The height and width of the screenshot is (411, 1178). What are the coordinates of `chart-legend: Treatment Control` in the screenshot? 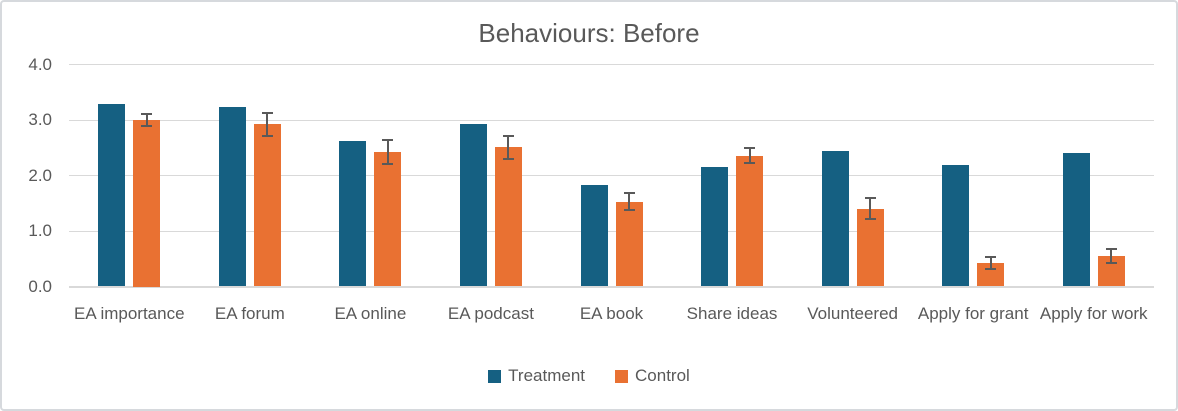 It's located at (589, 376).